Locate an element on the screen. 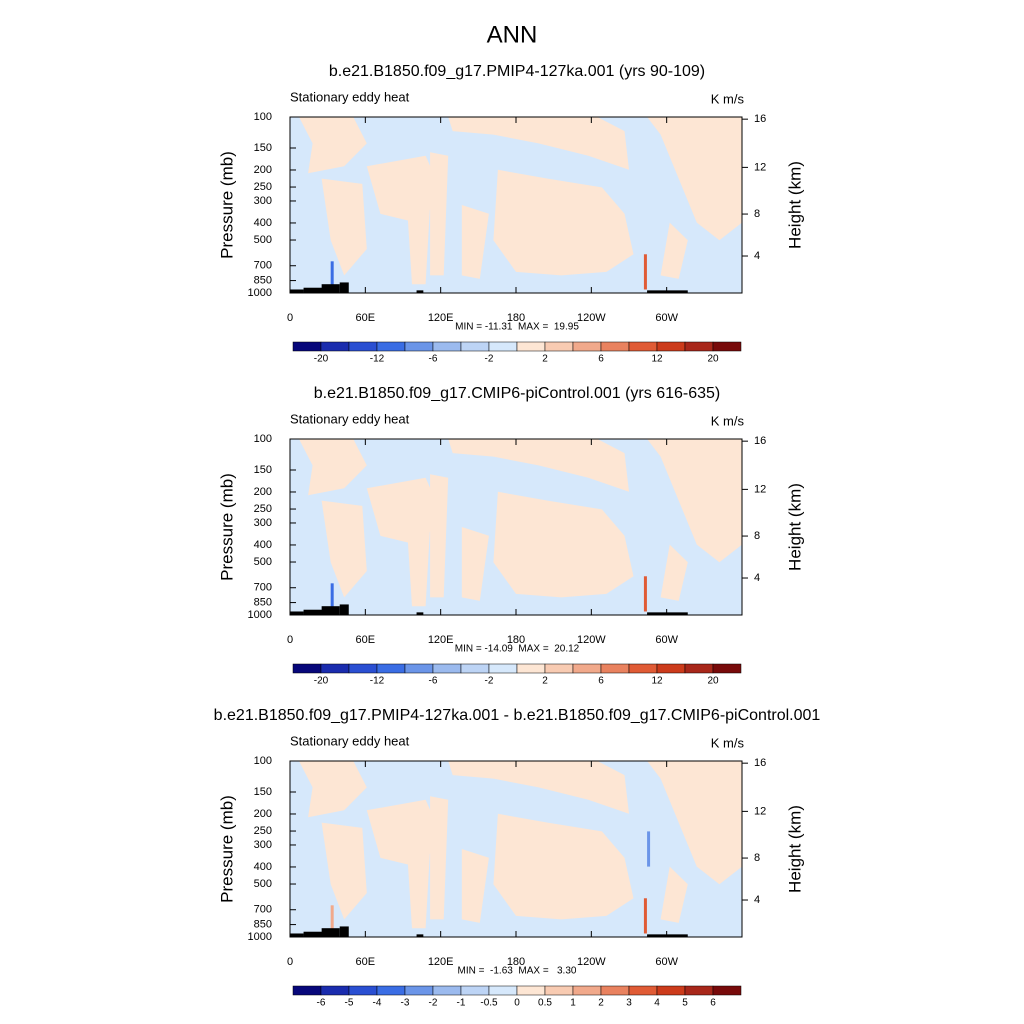  y-tick-label: 1000 is located at coordinates (260, 293).